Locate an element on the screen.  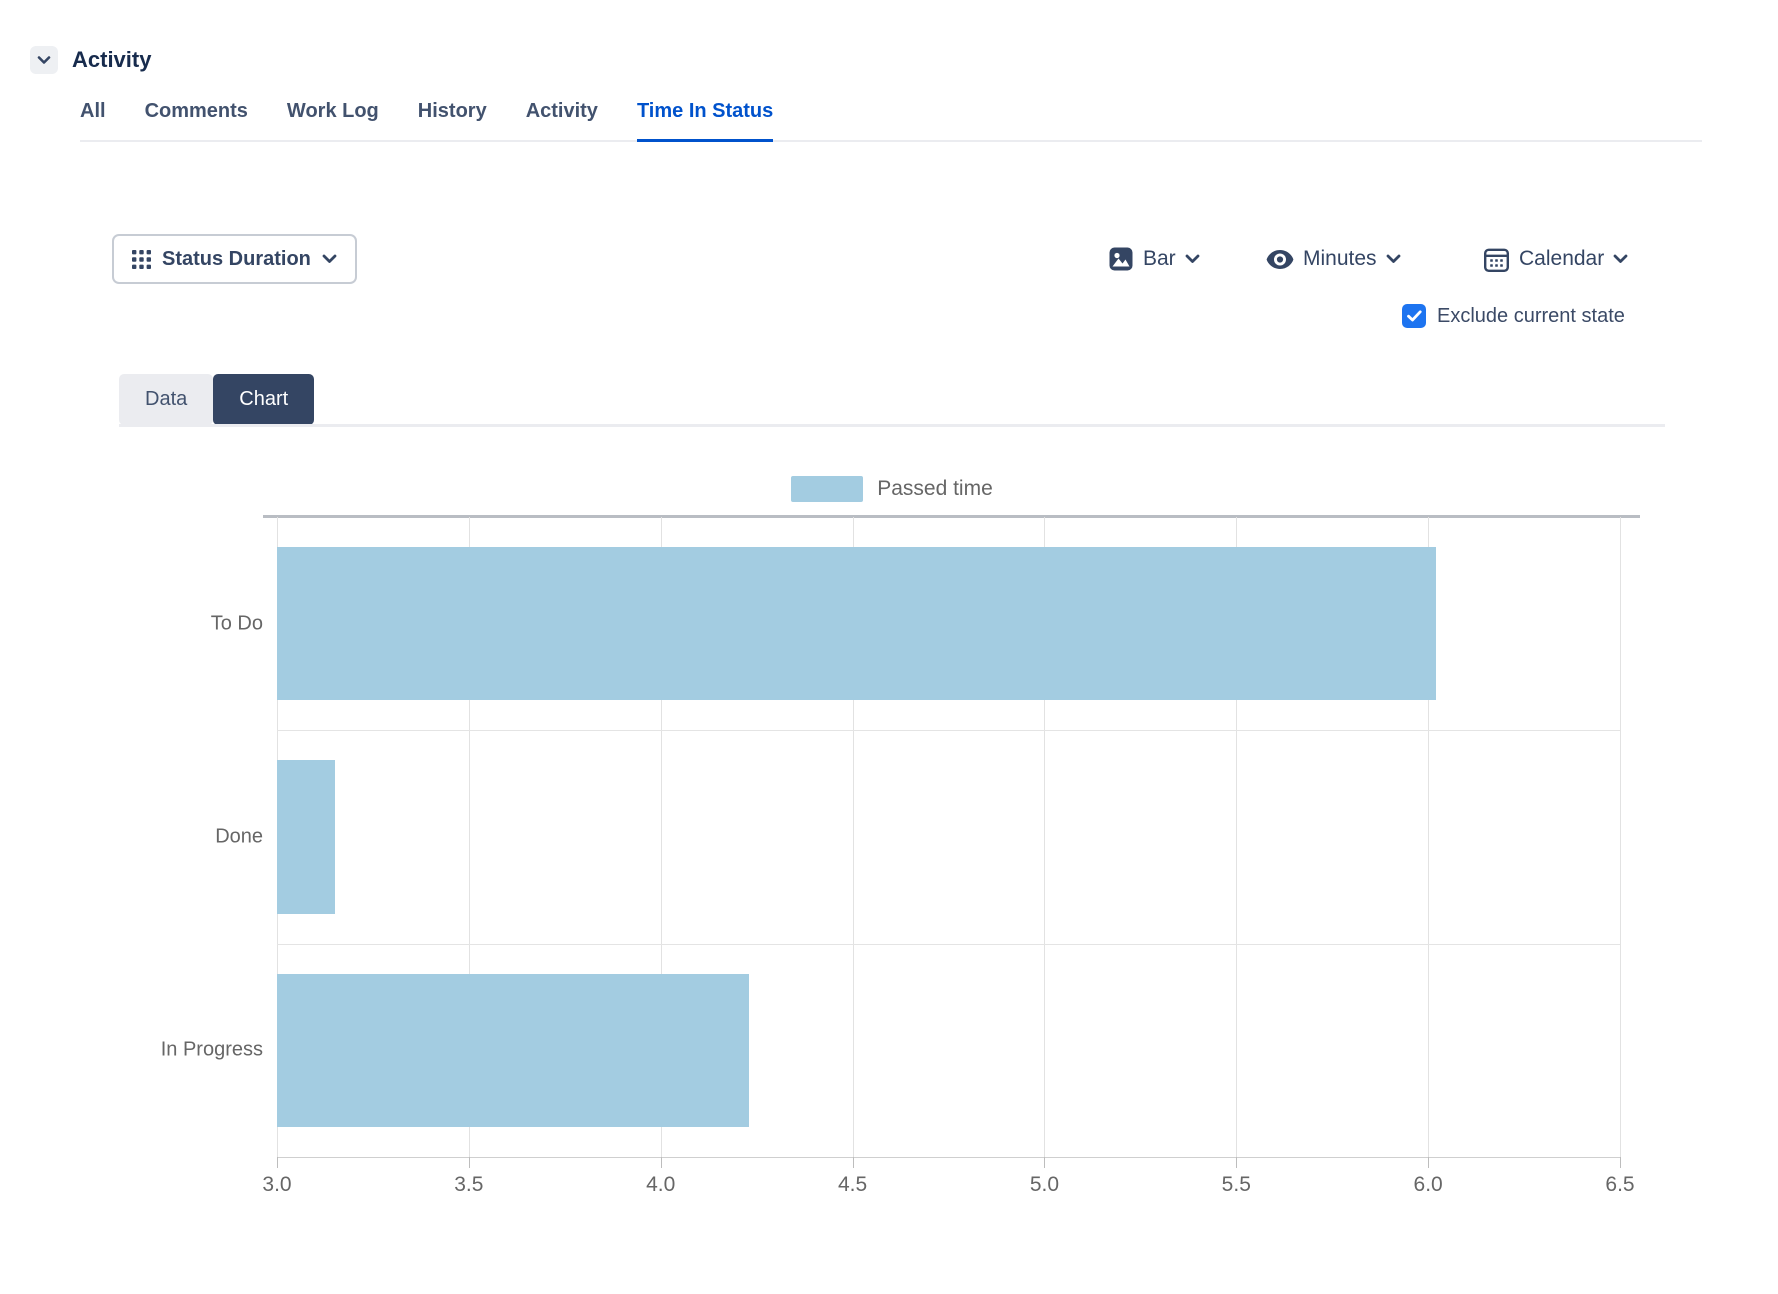
time-unit-label: Minutes is located at coordinates (1340, 258).